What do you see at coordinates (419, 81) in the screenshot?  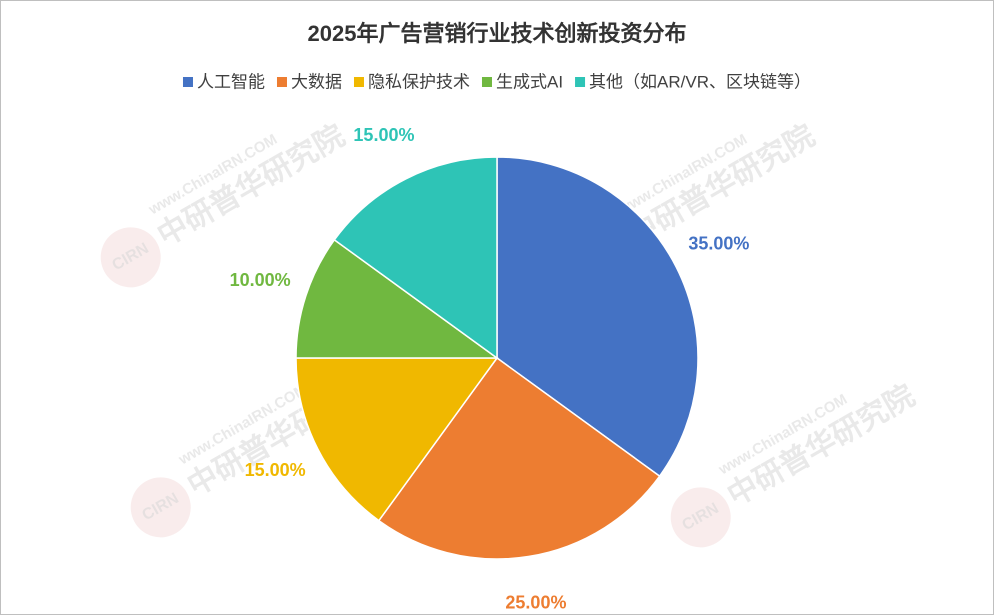 I see `legend-text: 隐私保护技术` at bounding box center [419, 81].